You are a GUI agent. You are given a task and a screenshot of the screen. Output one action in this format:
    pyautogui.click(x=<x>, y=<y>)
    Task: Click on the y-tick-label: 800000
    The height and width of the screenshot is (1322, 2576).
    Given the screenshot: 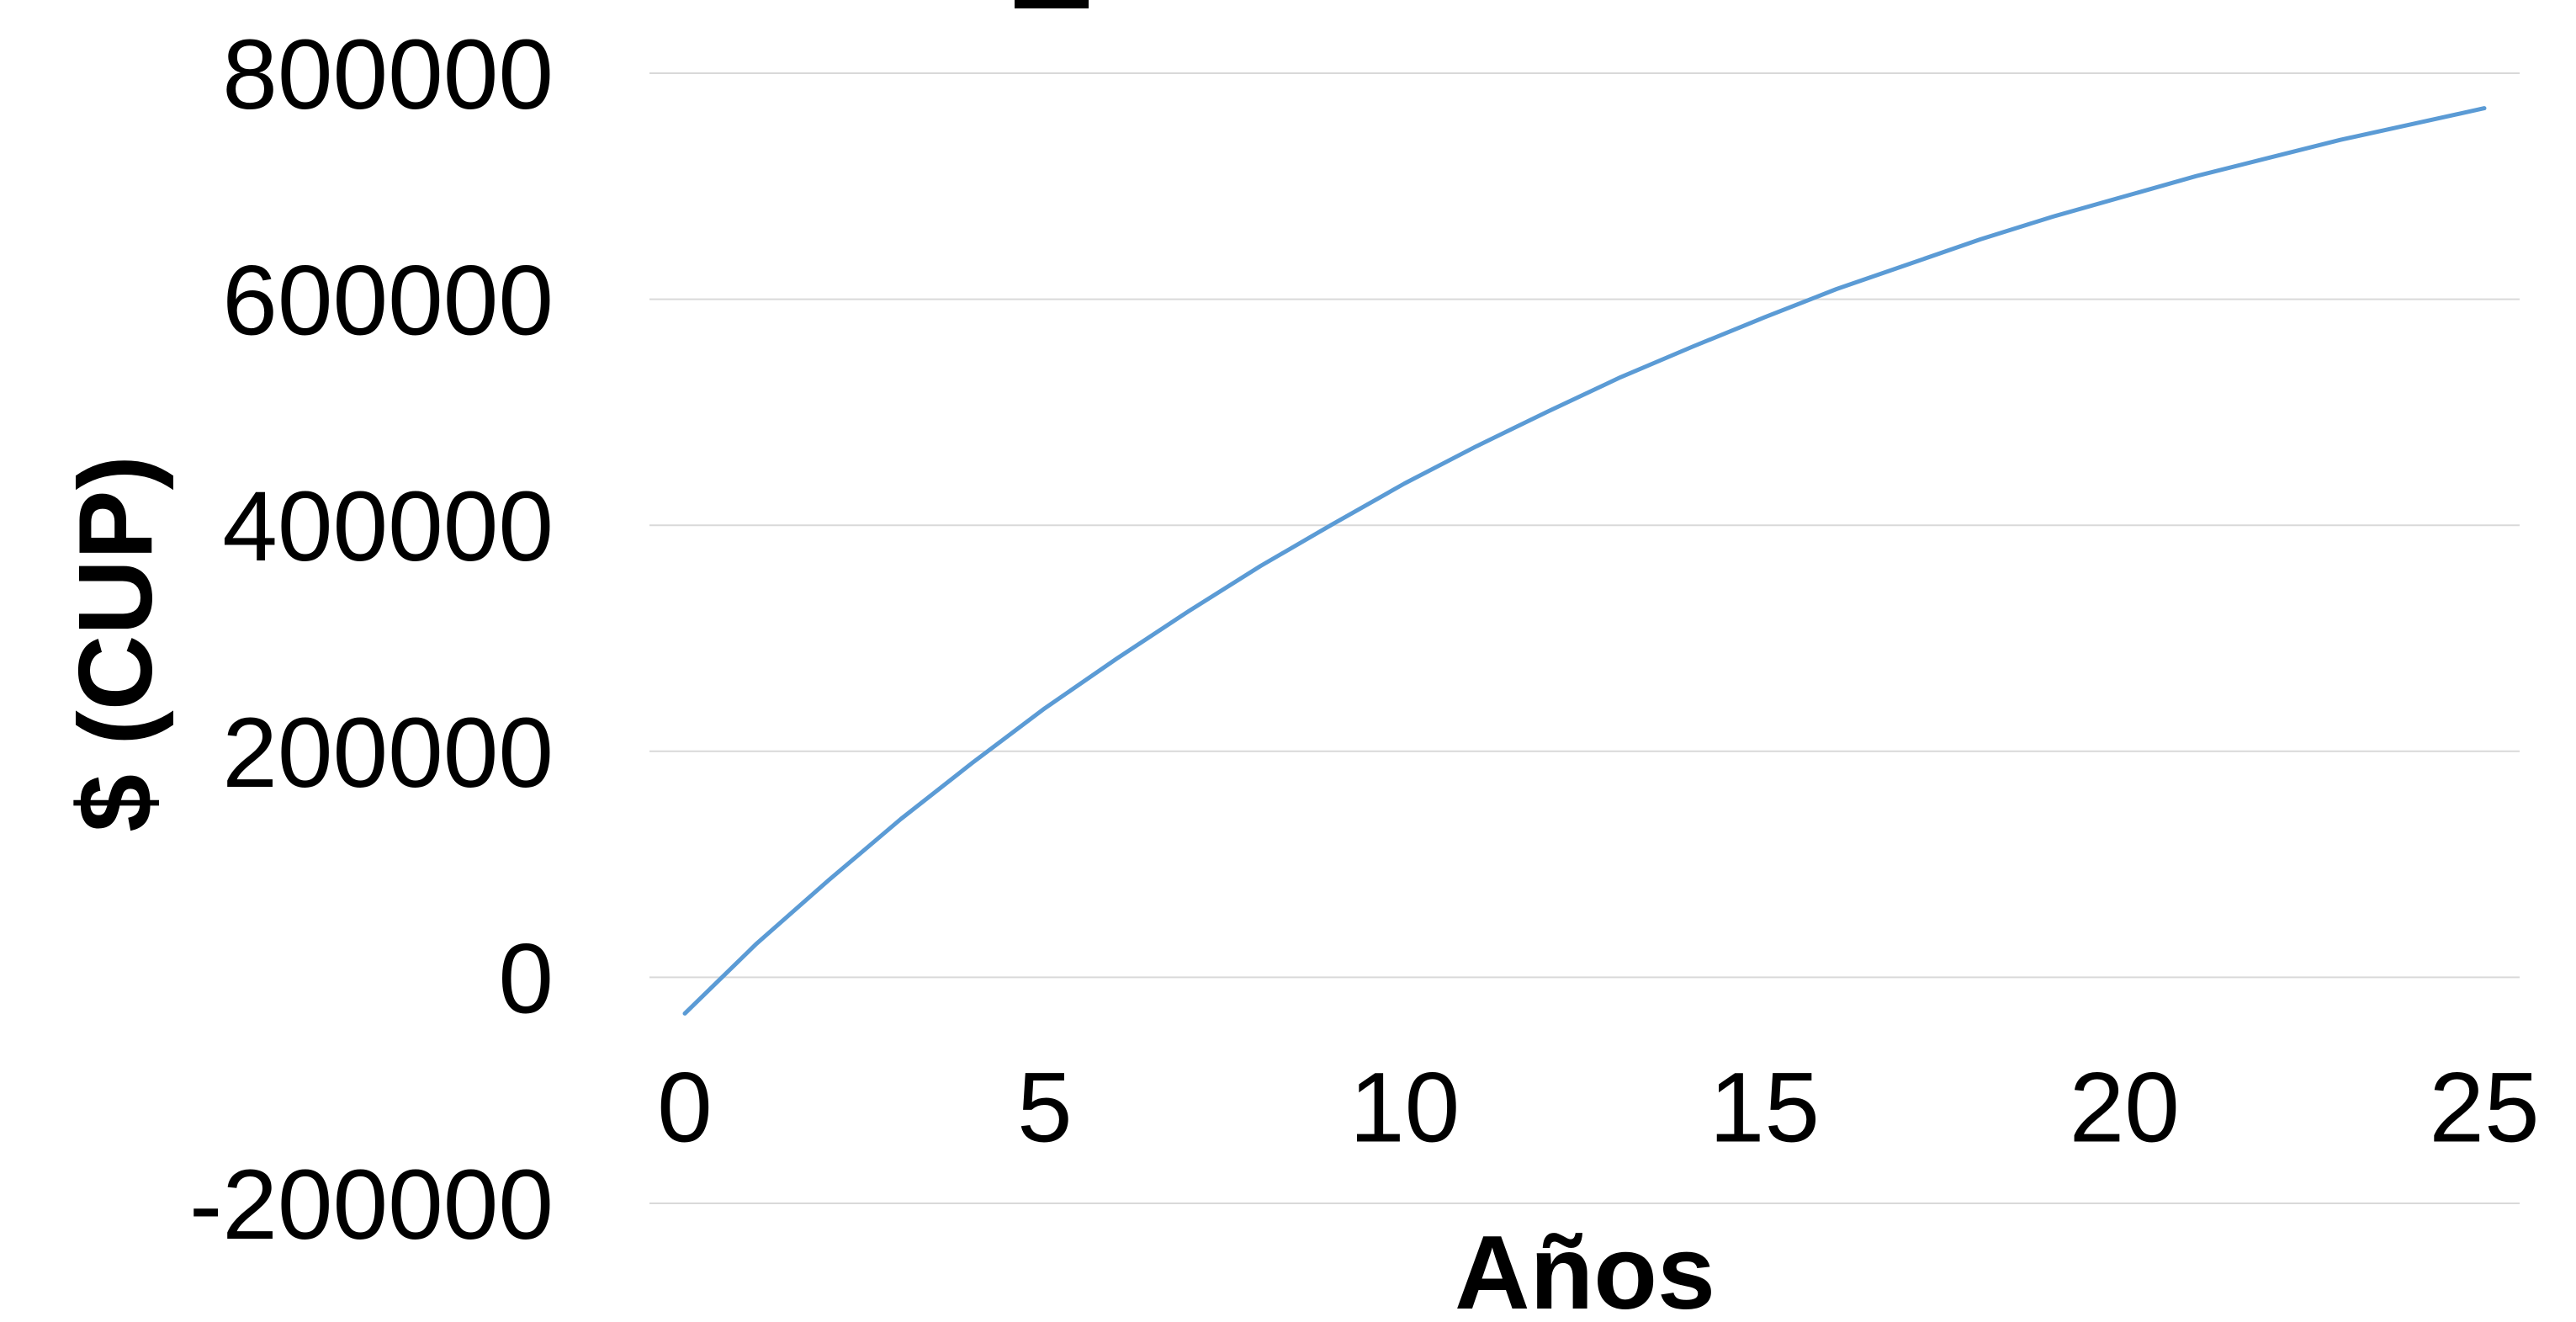 What is the action you would take?
    pyautogui.click(x=388, y=74)
    